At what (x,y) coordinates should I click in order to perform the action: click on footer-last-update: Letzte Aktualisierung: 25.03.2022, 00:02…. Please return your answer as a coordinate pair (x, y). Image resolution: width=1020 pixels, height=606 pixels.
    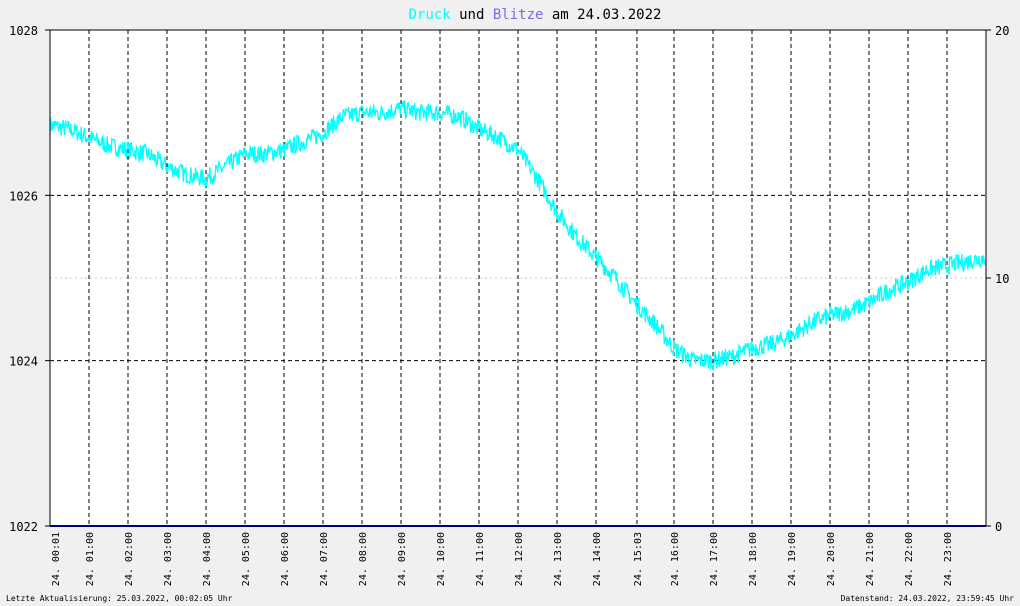
    Looking at the image, I should click on (119, 598).